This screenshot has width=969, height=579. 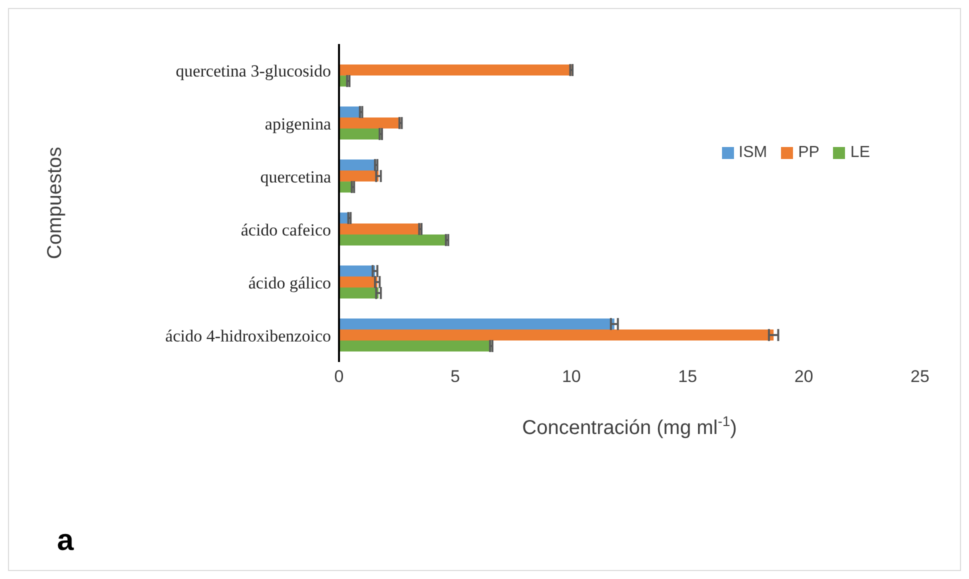 I want to click on y-axis-title: Compuestos, so click(x=55, y=203).